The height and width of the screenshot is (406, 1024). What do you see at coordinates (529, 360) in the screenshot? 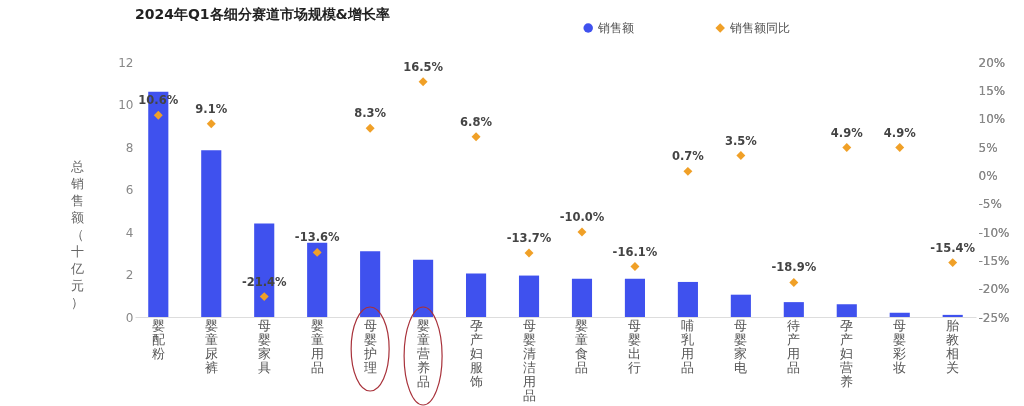
I see `x-tick-label: 母婴清洁用品` at bounding box center [529, 360].